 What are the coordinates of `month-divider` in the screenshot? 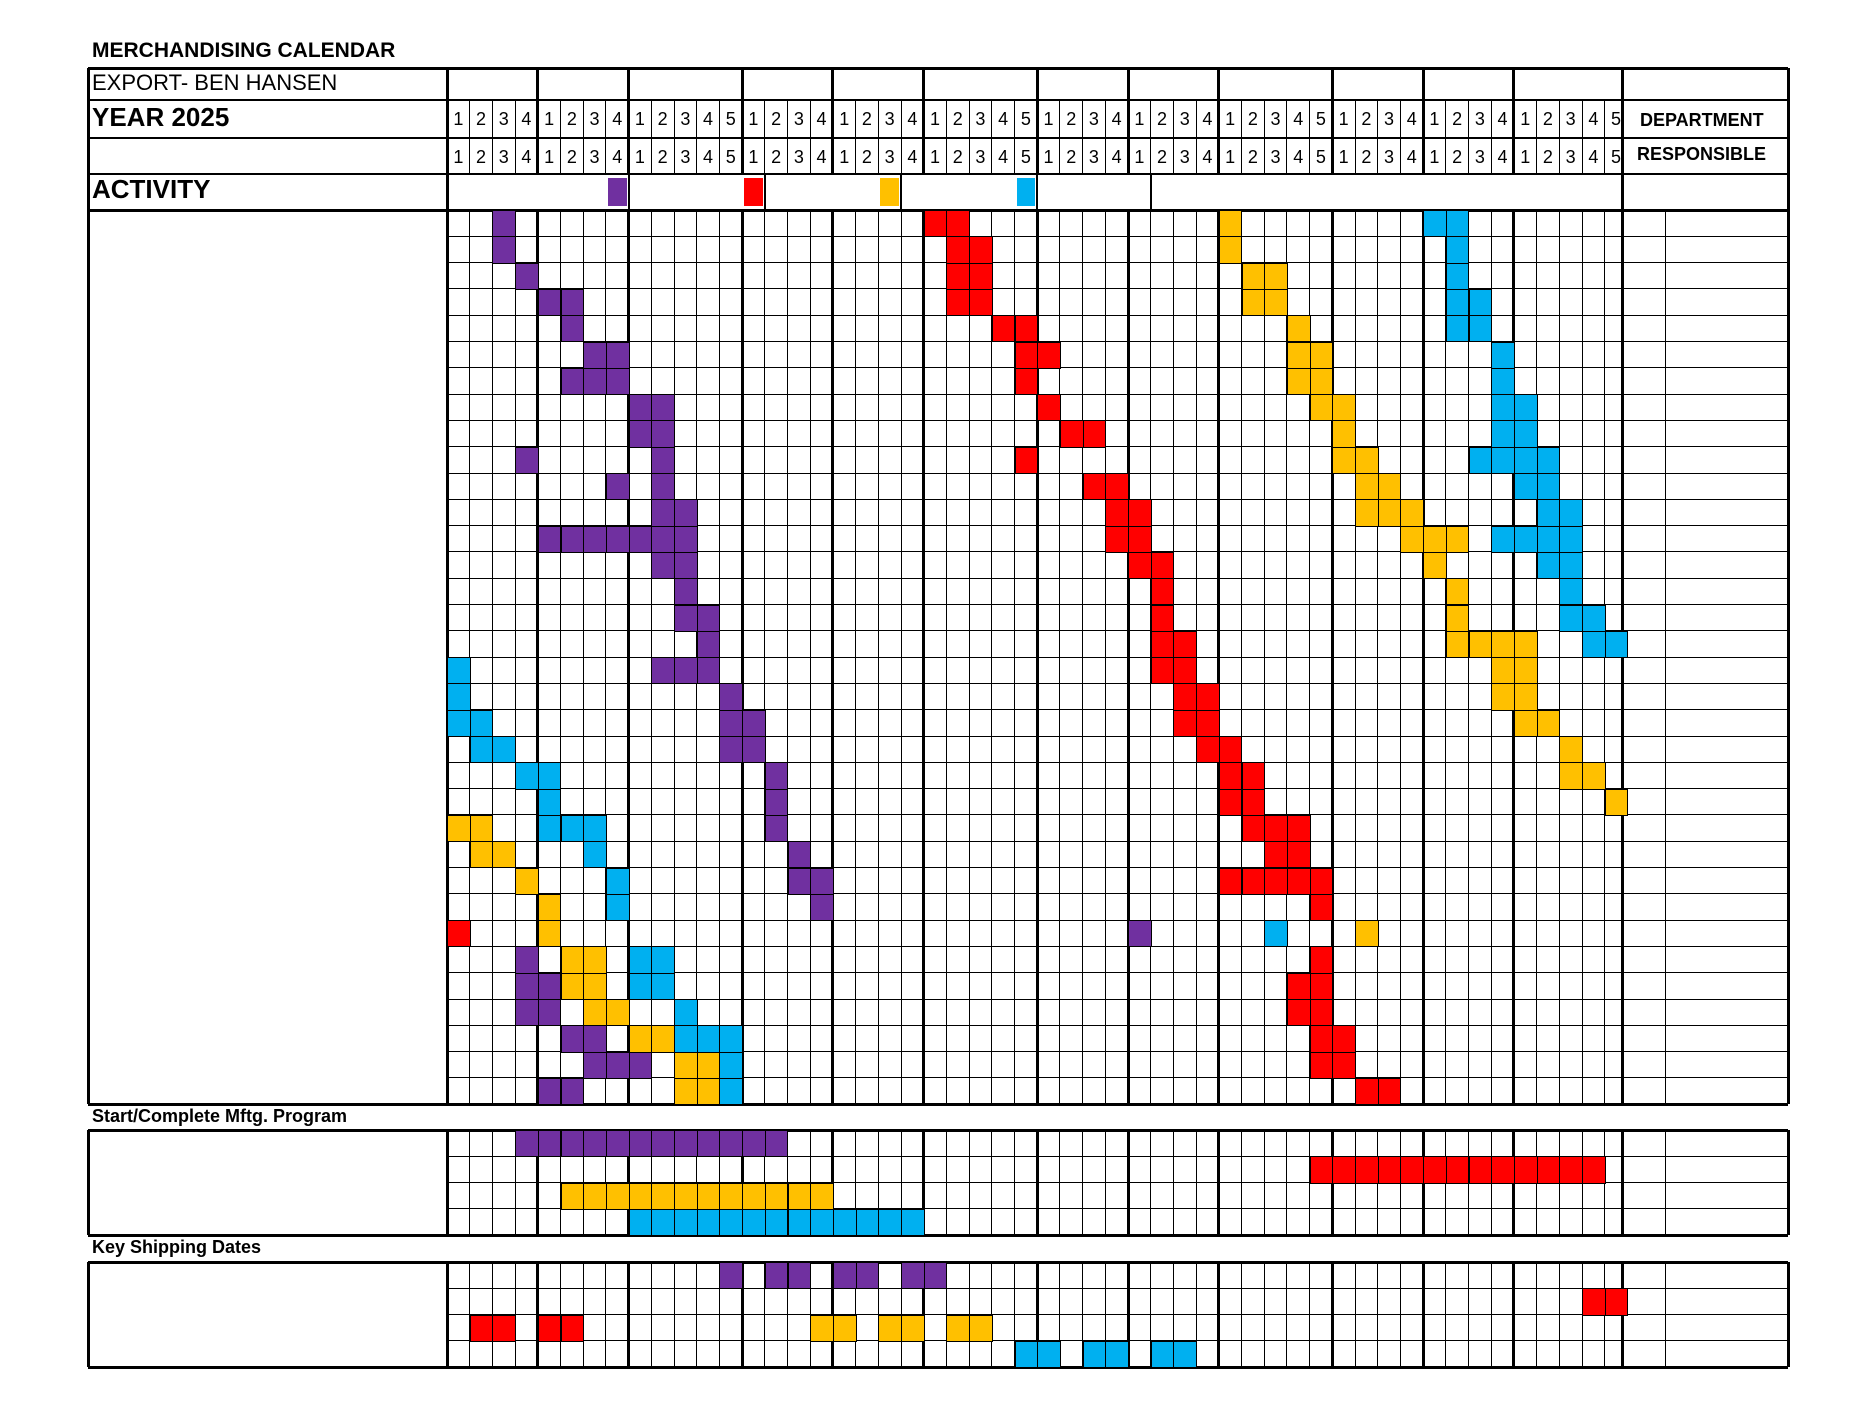 It's located at (1128, 84).